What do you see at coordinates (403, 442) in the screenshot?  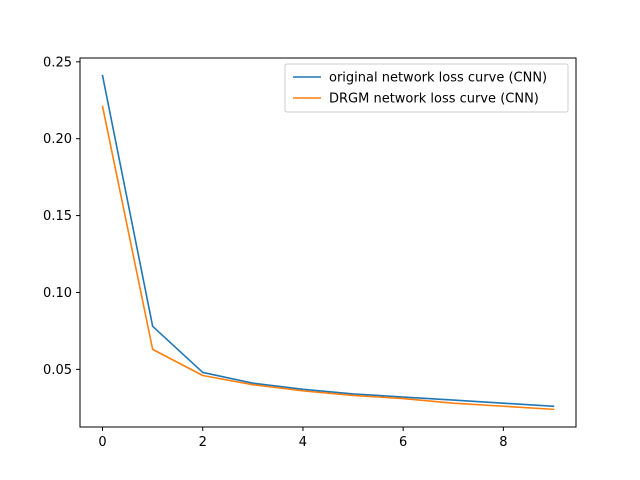 I see `x-tick-label: 6` at bounding box center [403, 442].